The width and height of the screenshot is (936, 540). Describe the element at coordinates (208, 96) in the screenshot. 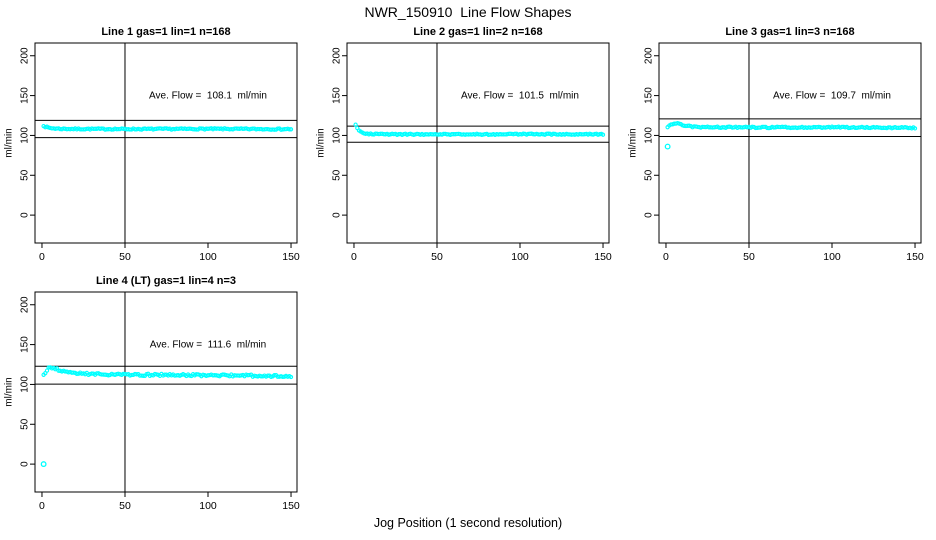

I see `avg-flow-annotation: Ave. Flow = 108.1 ml/min` at that location.